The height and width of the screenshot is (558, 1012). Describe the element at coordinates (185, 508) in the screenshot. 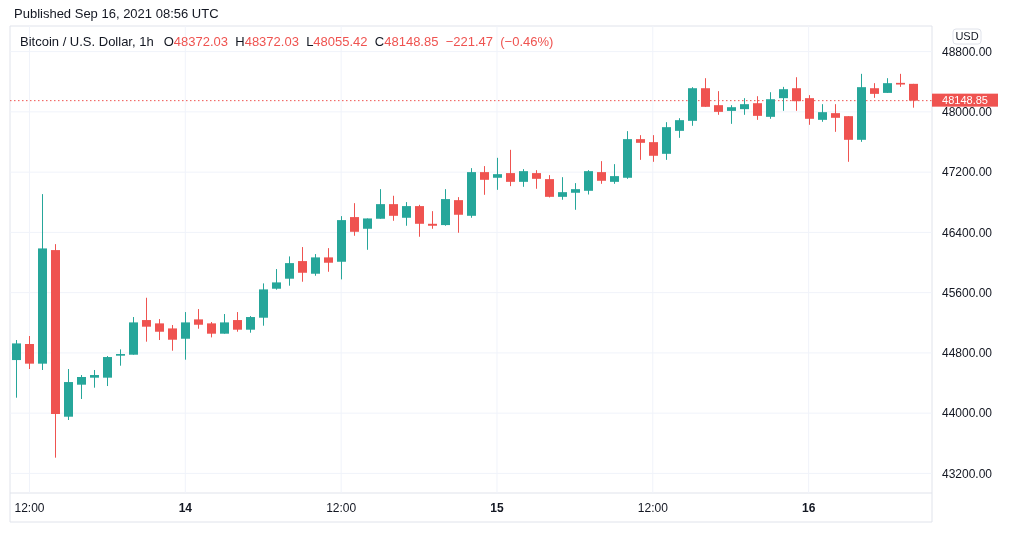

I see `x-tick-label: 14` at that location.